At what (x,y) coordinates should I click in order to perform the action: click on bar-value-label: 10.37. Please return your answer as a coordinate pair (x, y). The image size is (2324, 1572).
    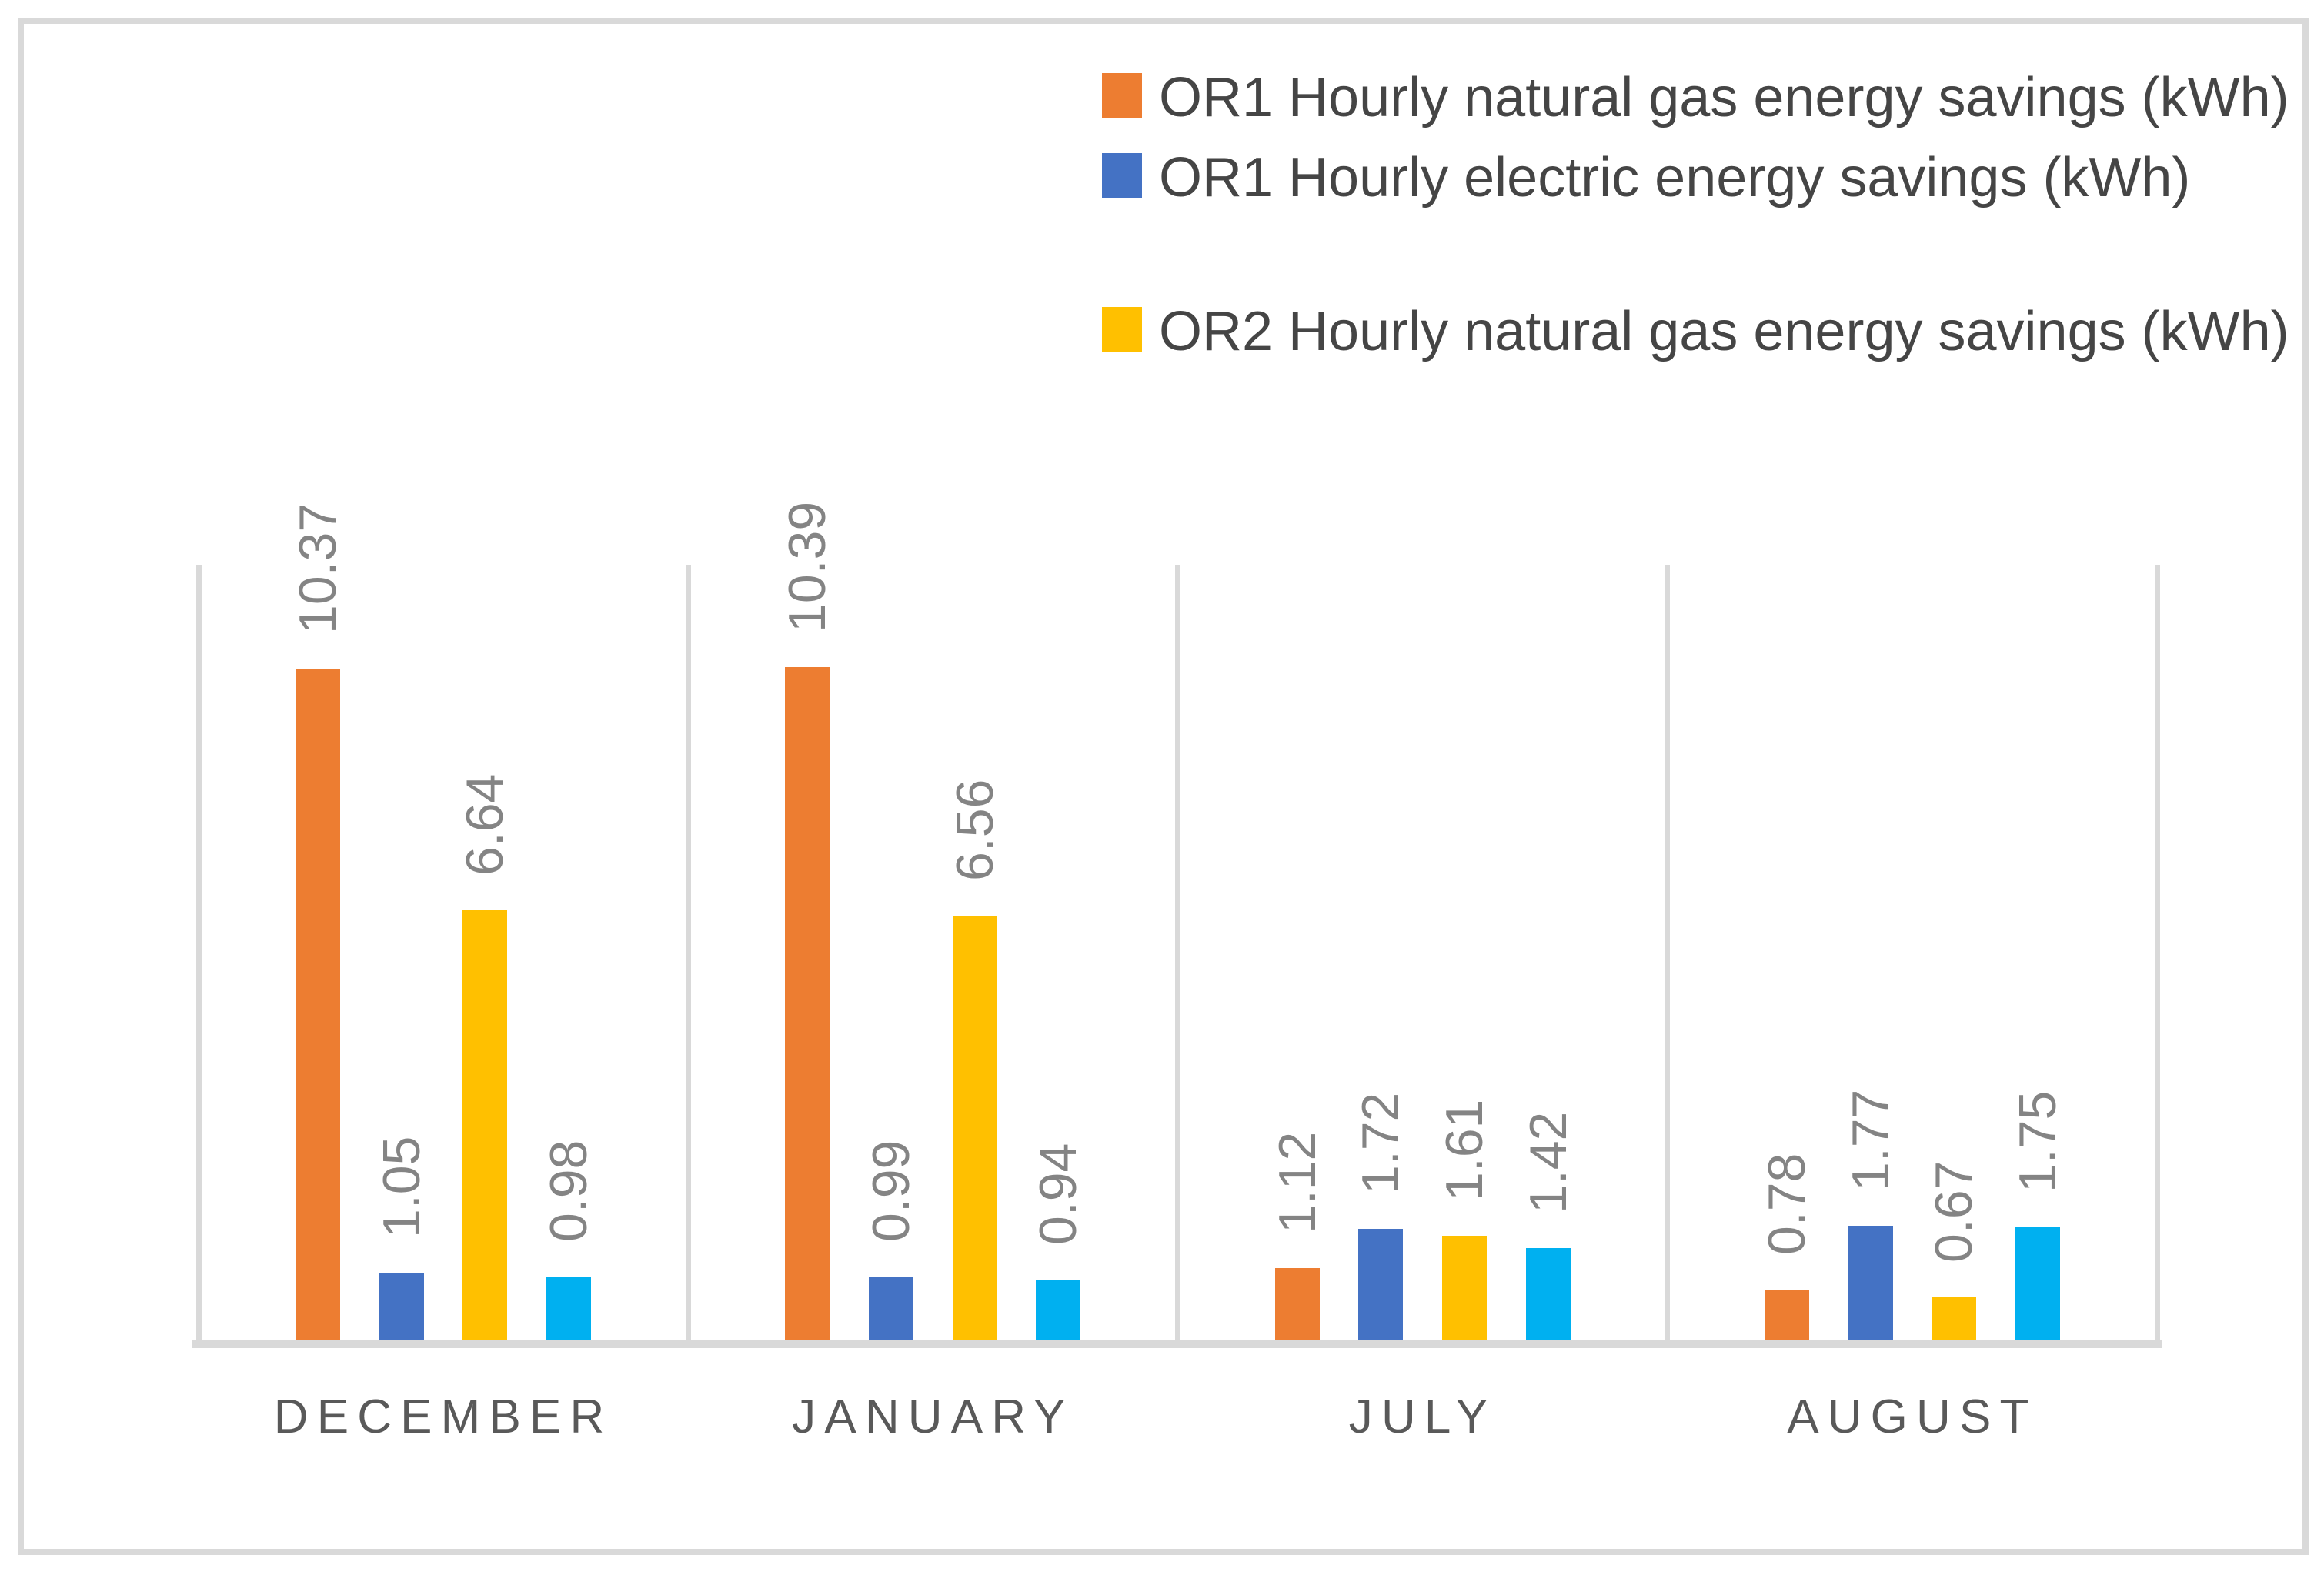
    Looking at the image, I should click on (319, 568).